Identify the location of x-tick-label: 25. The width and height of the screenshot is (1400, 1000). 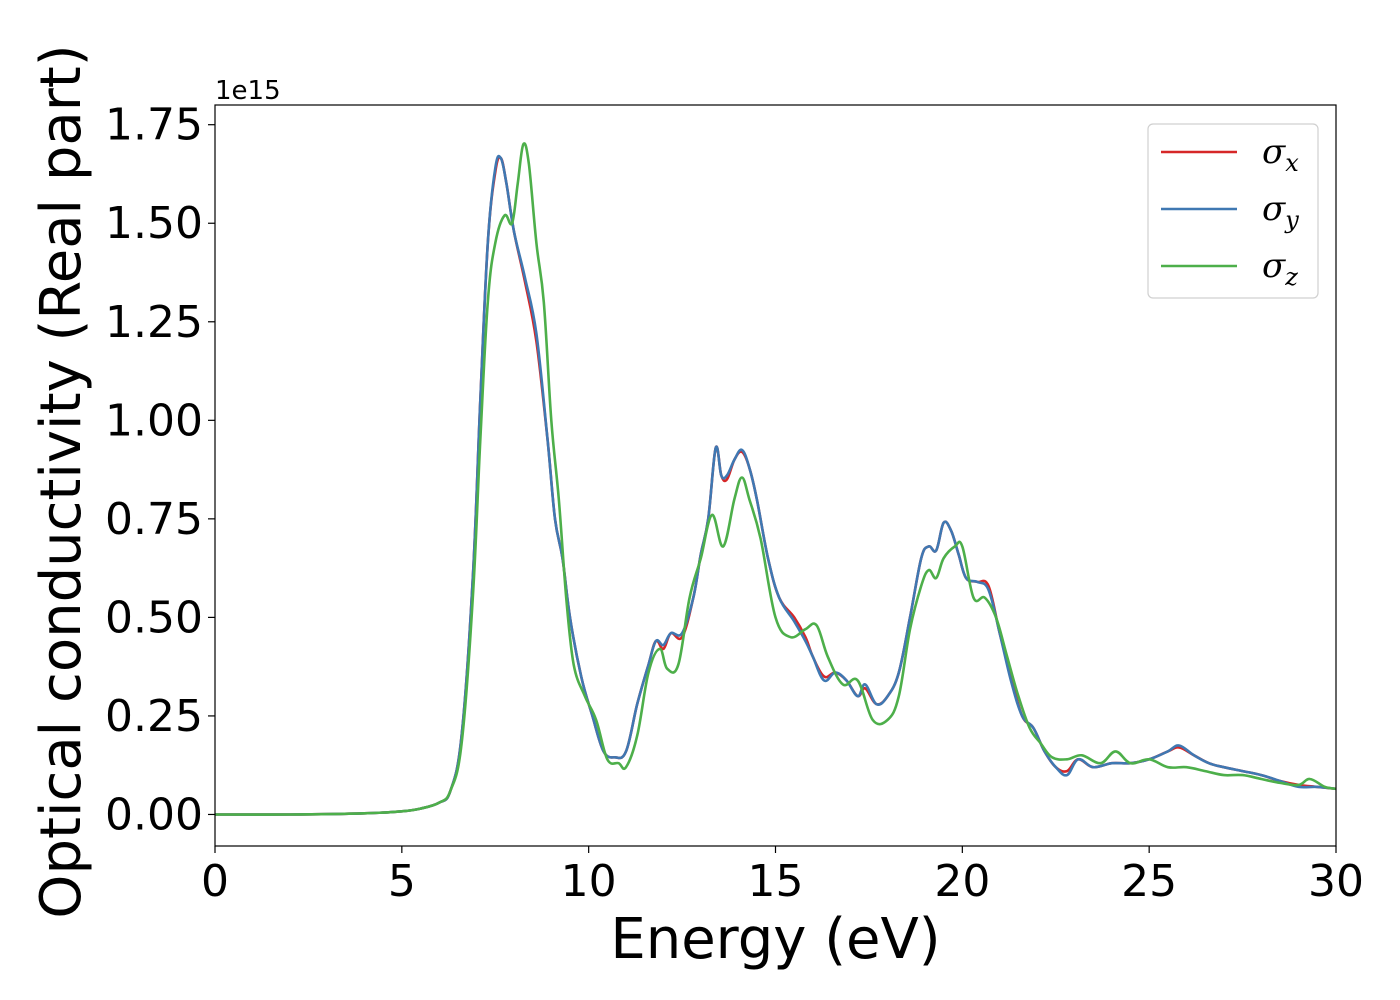
(1149, 881).